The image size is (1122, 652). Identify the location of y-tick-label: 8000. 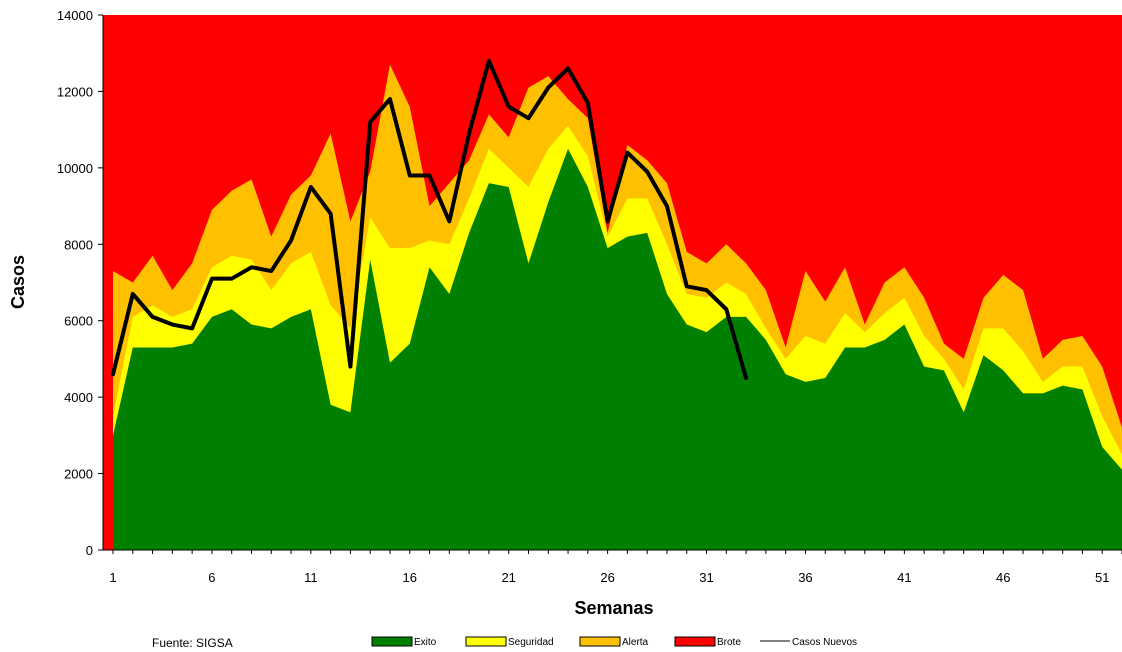
(78, 244).